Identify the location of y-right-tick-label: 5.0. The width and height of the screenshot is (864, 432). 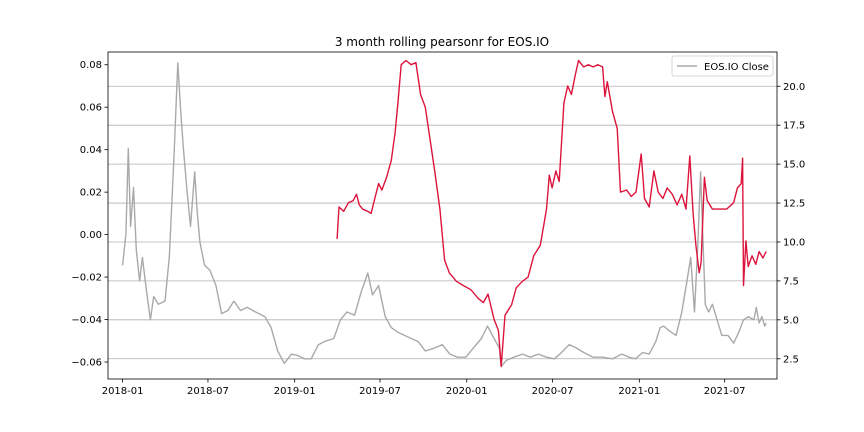
(791, 320).